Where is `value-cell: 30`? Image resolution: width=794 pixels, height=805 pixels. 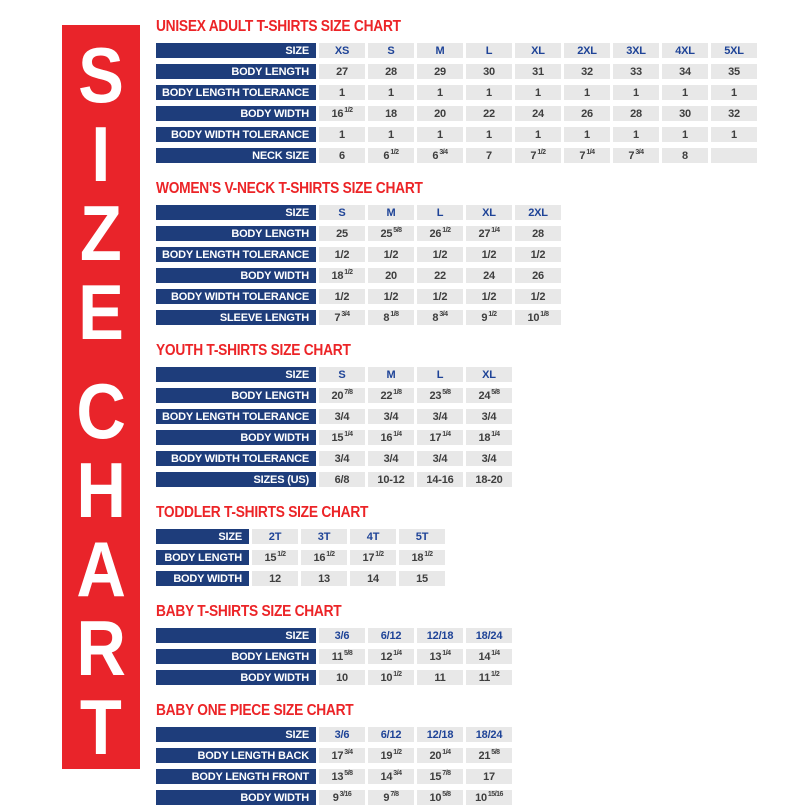 value-cell: 30 is located at coordinates (489, 71).